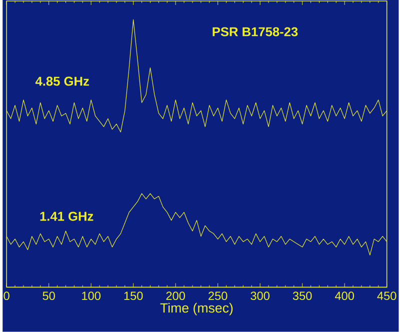  Describe the element at coordinates (386, 296) in the screenshot. I see `x-tick-label: 450` at that location.